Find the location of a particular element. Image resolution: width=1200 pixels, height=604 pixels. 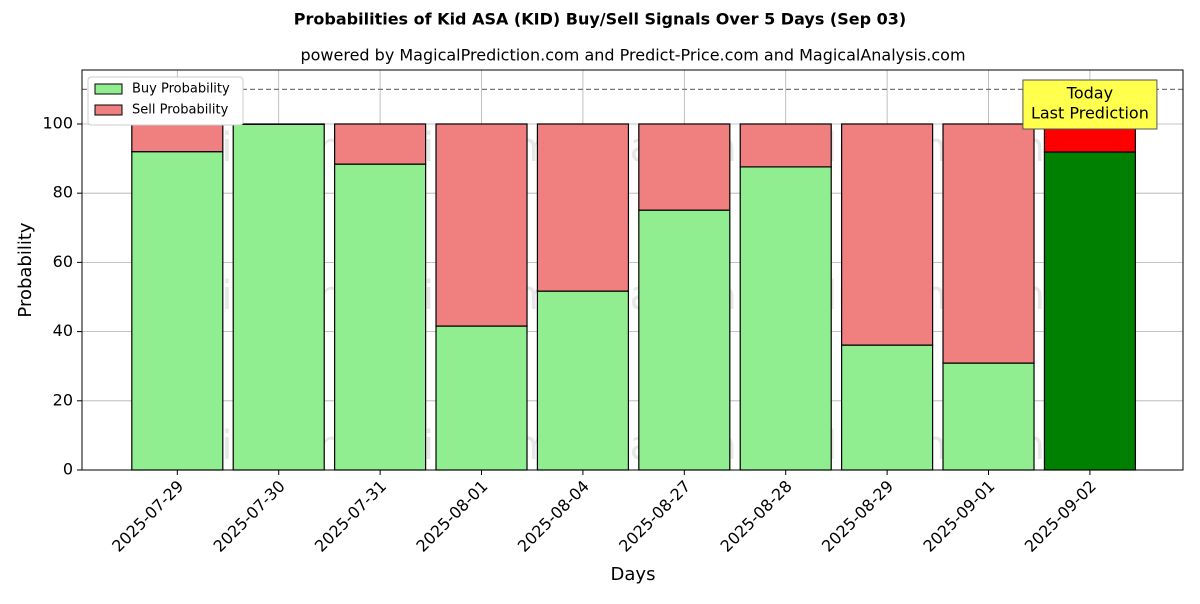

x-tick-label: 2025-08-28 is located at coordinates (756, 516).